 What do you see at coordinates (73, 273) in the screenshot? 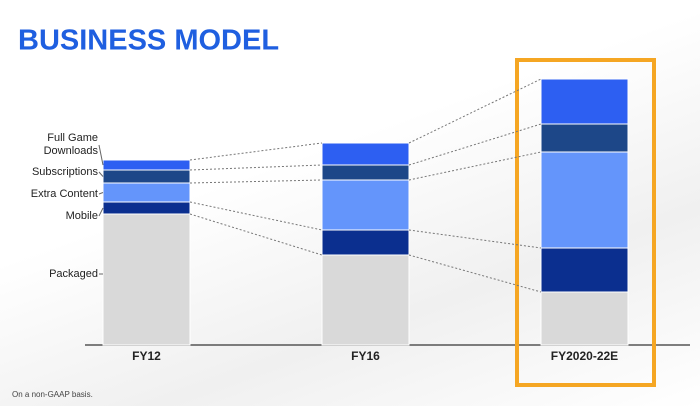
I see `legend-label: Packaged` at bounding box center [73, 273].